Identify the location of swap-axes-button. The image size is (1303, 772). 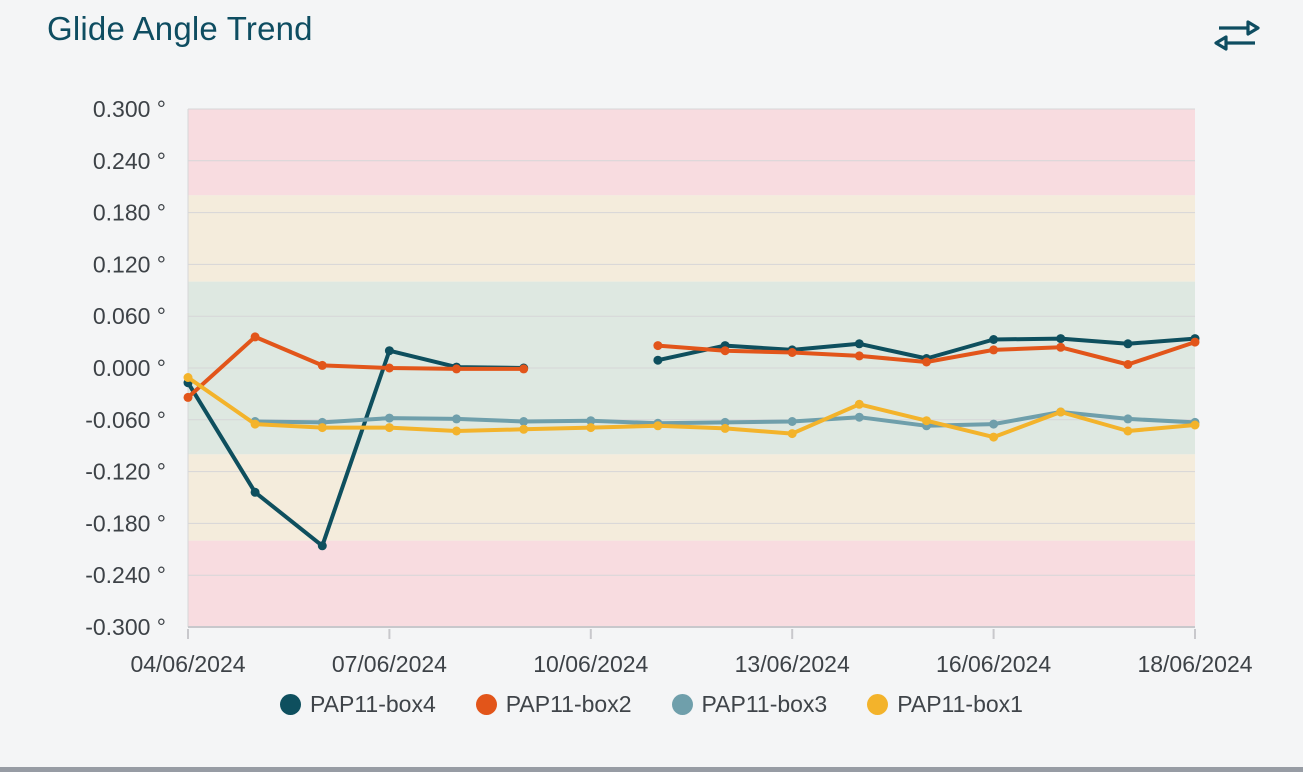
(1237, 36).